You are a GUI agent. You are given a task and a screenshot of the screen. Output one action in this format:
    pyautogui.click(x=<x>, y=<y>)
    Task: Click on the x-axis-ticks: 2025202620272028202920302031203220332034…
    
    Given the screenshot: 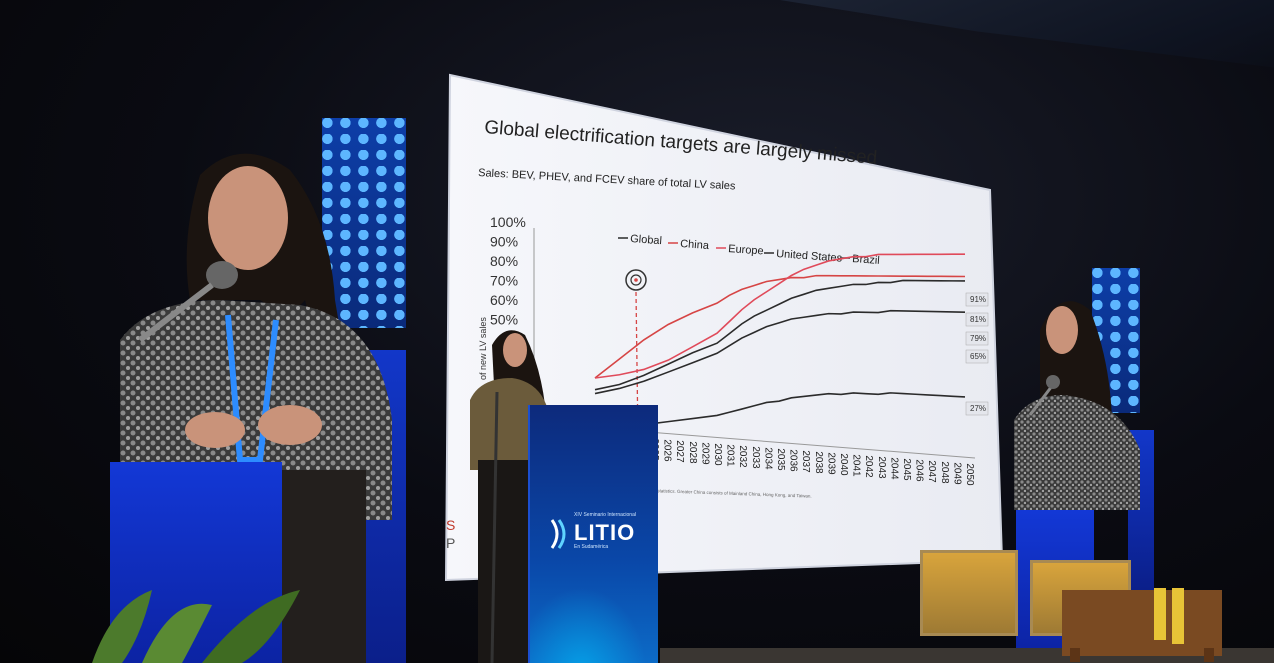 What is the action you would take?
    pyautogui.click(x=812, y=462)
    